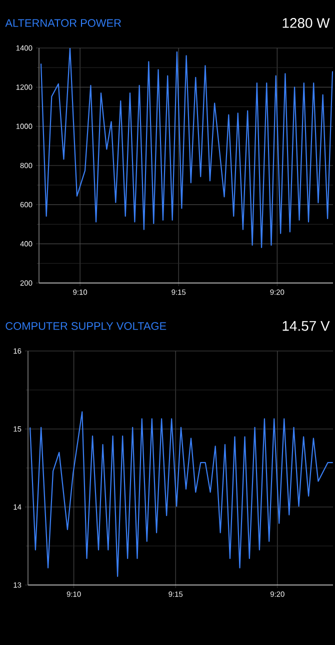 Image resolution: width=335 pixels, height=645 pixels. I want to click on chart-subtitle: 14.57 V, so click(306, 326).